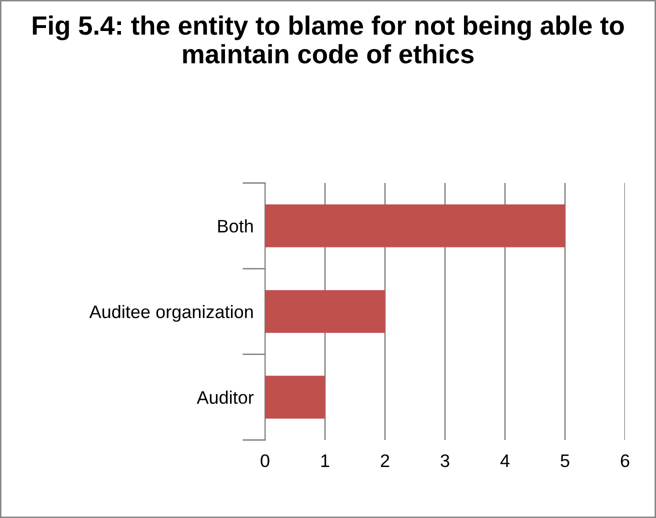  What do you see at coordinates (171, 313) in the screenshot?
I see `y-tick-label: Auditee organization` at bounding box center [171, 313].